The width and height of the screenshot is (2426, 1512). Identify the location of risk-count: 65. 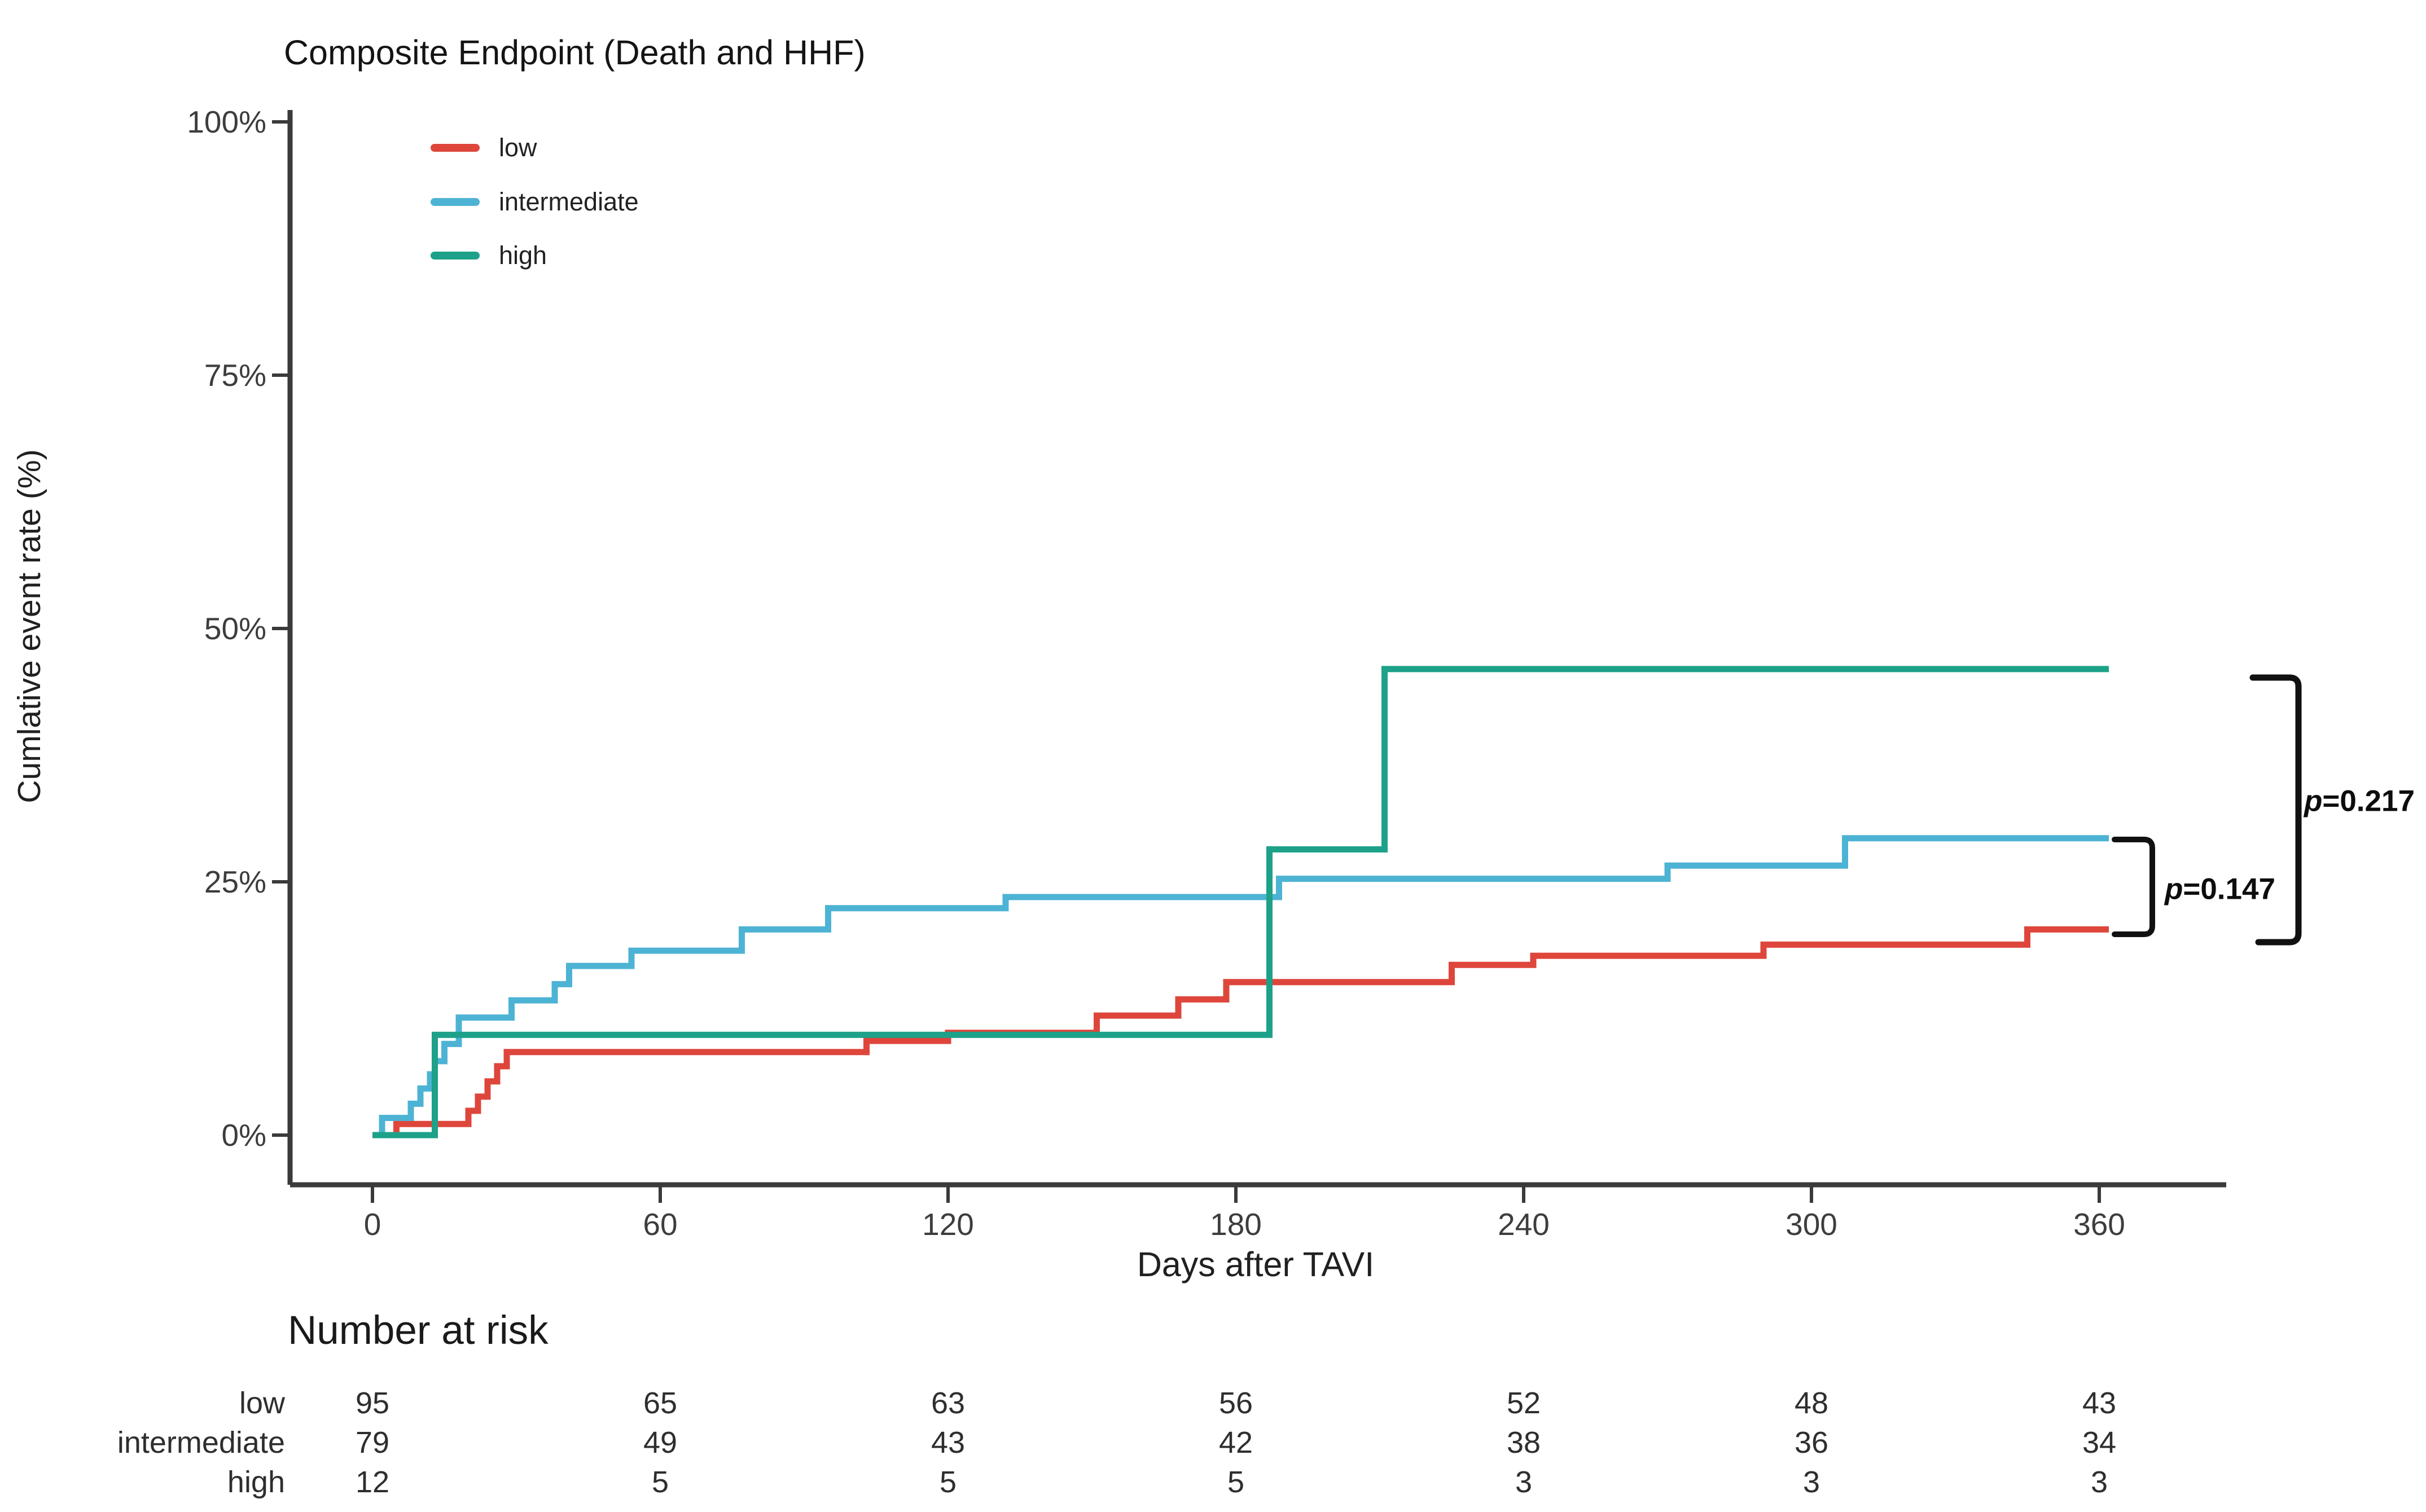
(660, 1403).